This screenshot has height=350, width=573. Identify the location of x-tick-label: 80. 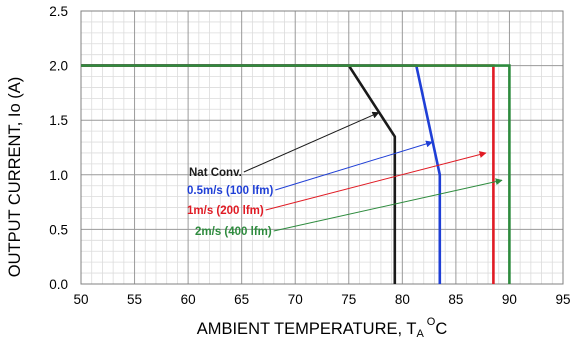
(402, 299).